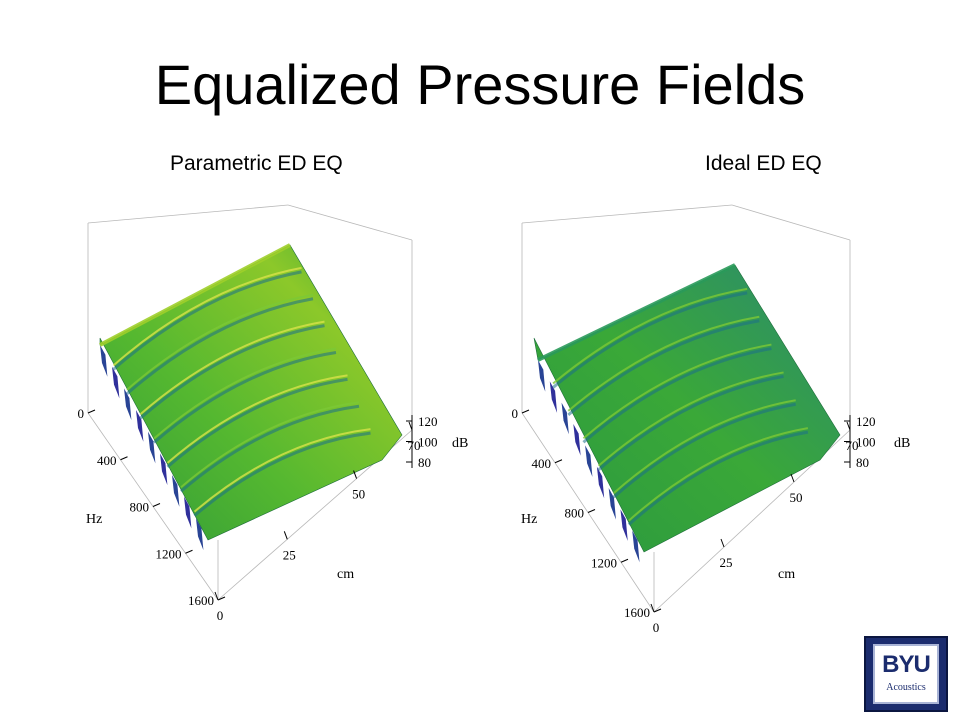 The width and height of the screenshot is (960, 720). Describe the element at coordinates (480, 84) in the screenshot. I see `slide-title: Equalized Pressure Fields` at that location.